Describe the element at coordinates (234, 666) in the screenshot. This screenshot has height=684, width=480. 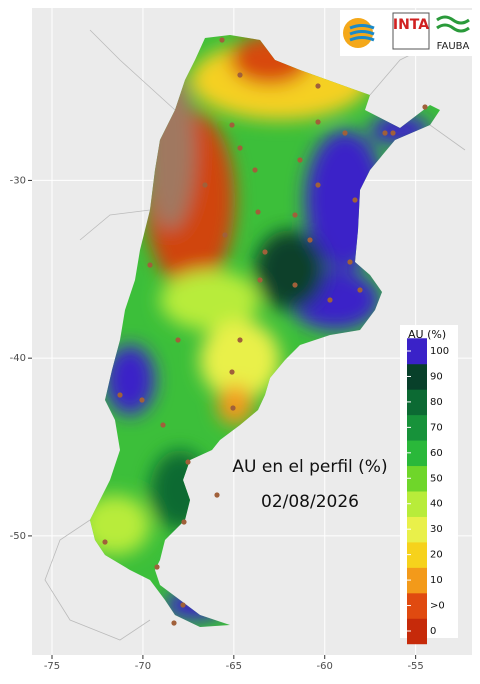
I see `x-tick-label: -65` at that location.